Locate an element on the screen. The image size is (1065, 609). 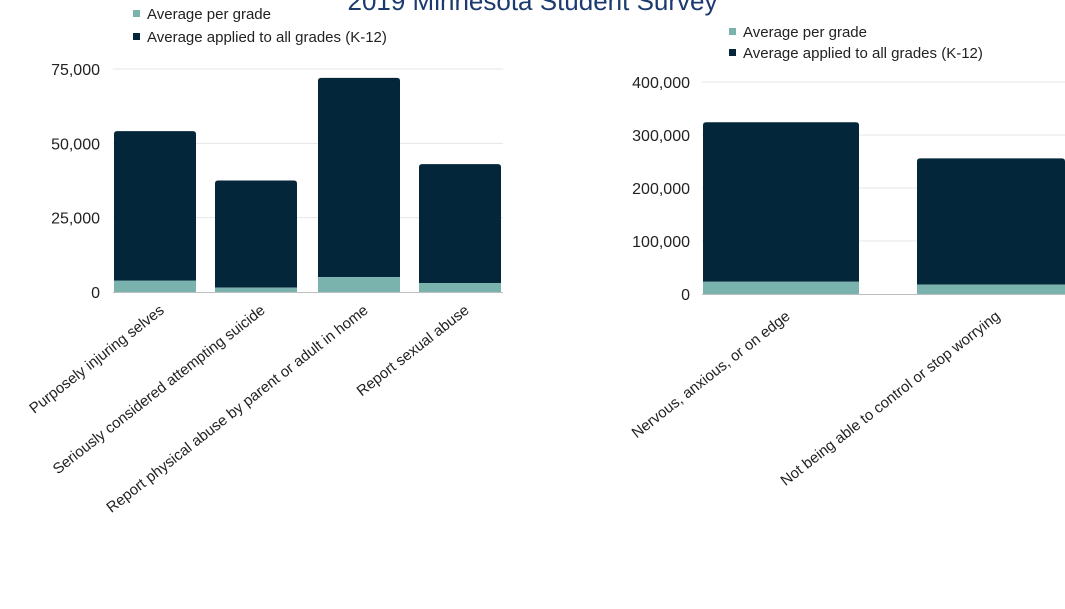
chart1-y-tick-label: 25,000 is located at coordinates (75, 219).